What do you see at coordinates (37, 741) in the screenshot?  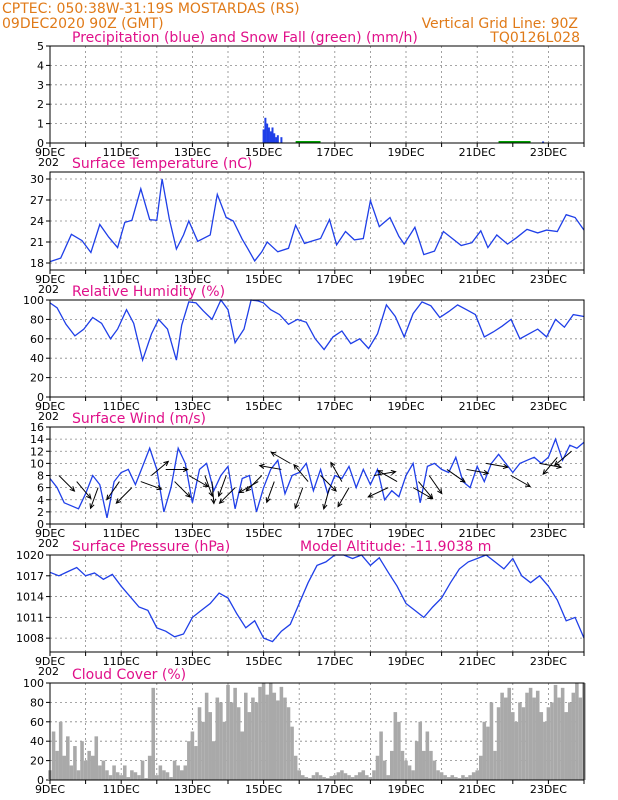 I see `ytick-label: 40` at bounding box center [37, 741].